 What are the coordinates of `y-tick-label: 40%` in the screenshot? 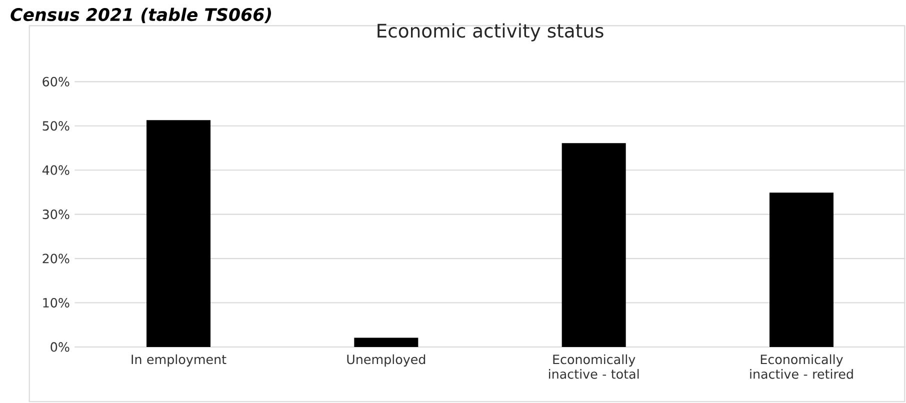 It's located at (56, 170).